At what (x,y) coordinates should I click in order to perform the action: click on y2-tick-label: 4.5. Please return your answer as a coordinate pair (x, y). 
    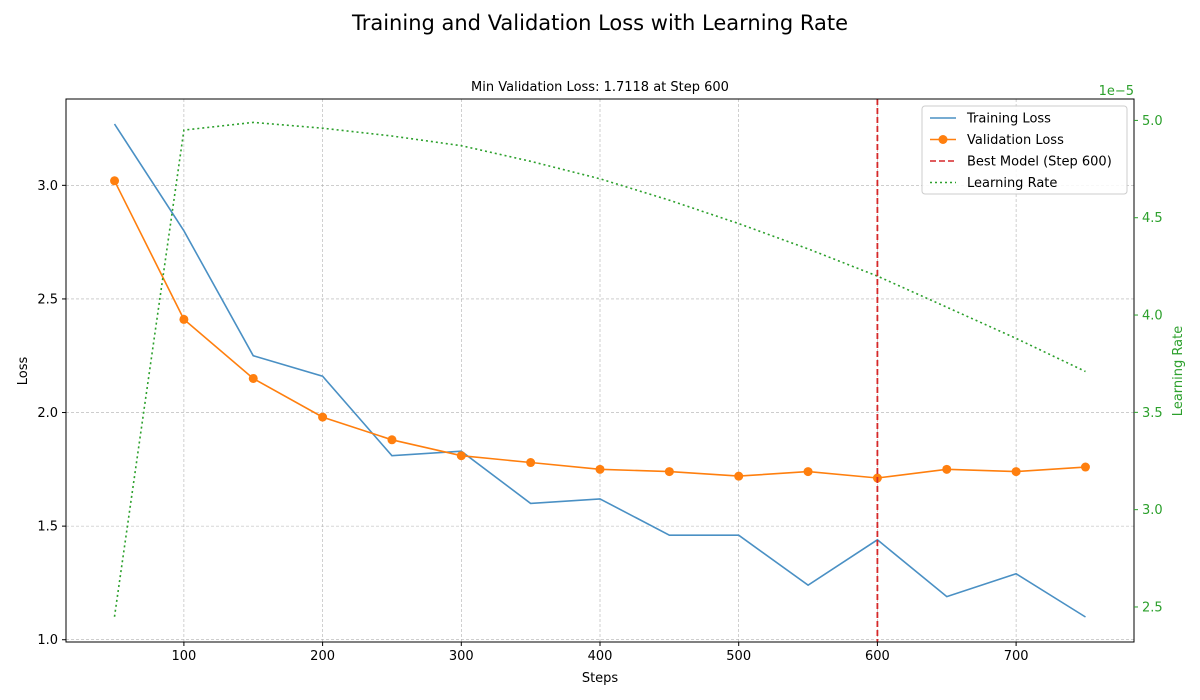
    Looking at the image, I should click on (1152, 218).